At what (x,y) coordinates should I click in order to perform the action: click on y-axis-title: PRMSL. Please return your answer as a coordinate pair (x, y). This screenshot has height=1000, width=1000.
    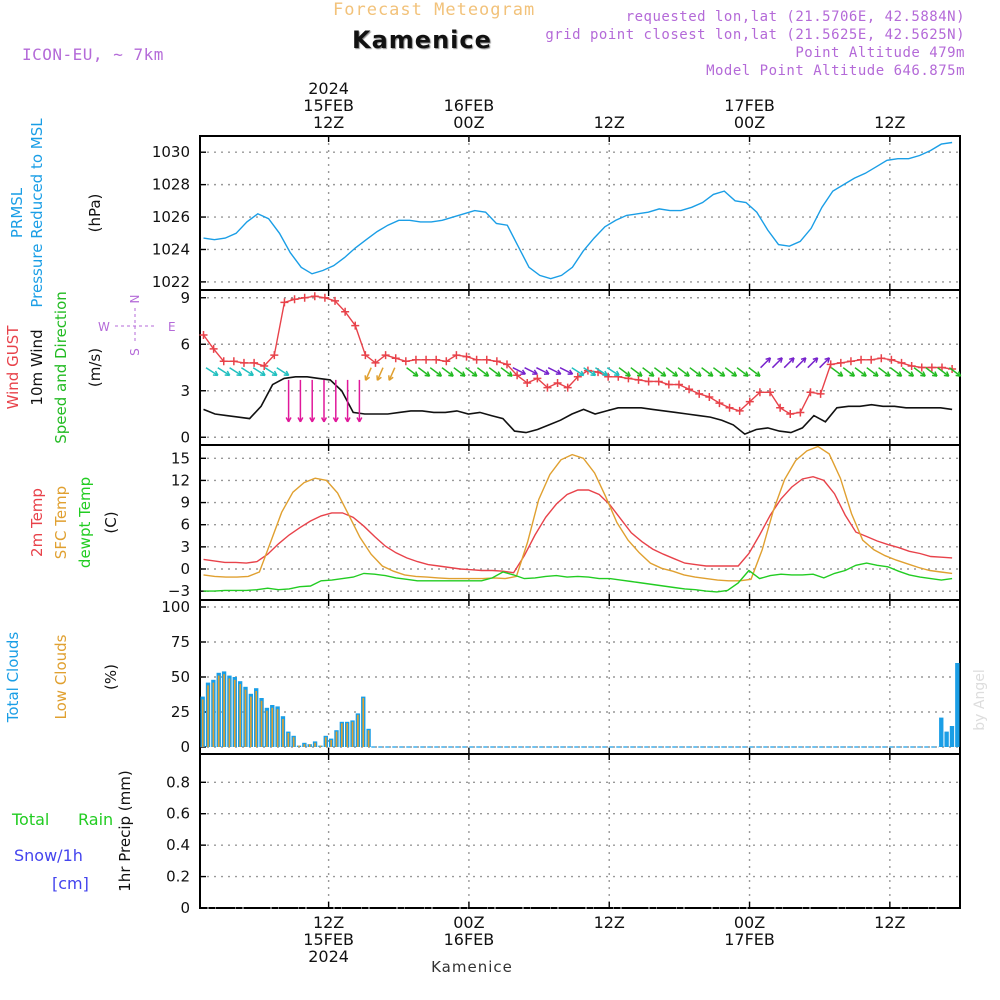
    Looking at the image, I should click on (17, 212).